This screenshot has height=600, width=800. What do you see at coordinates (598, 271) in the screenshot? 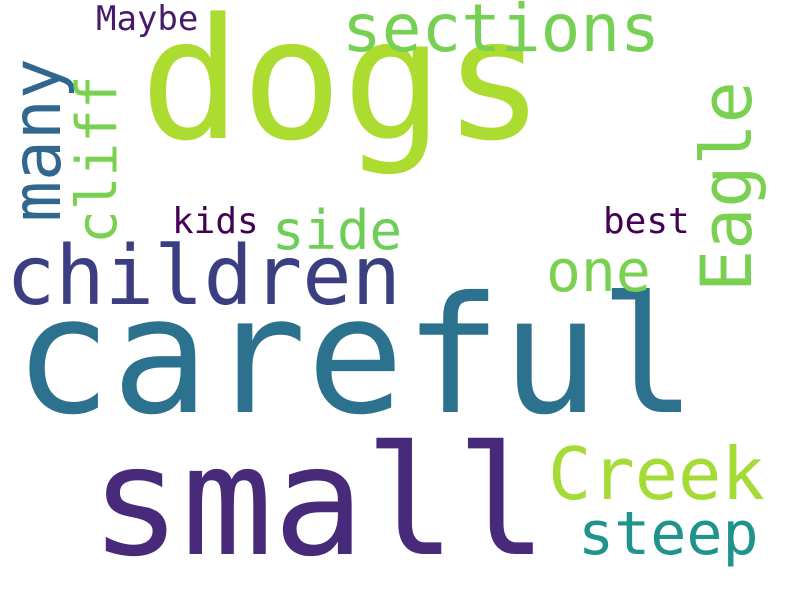
I see `word-one: one` at bounding box center [598, 271].